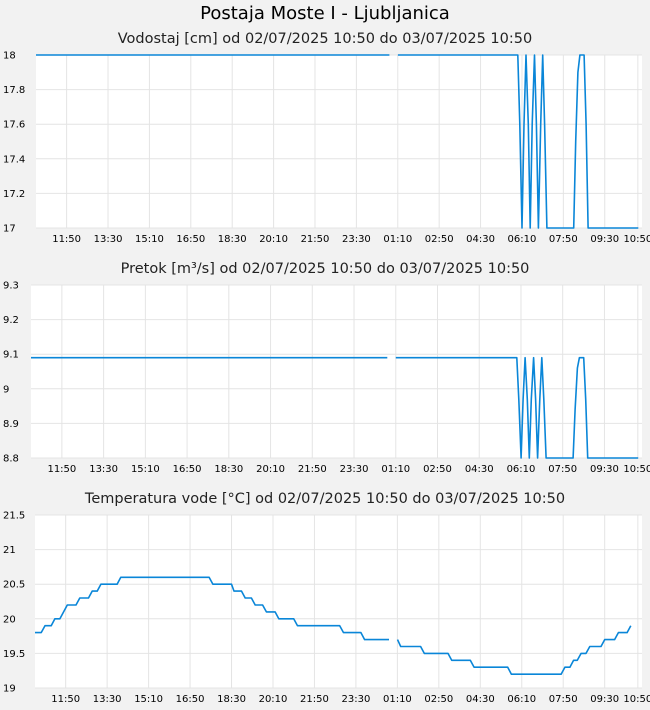 The image size is (650, 710). I want to click on page-title: Postaja Moste I - Ljubljanica, so click(325, 13).